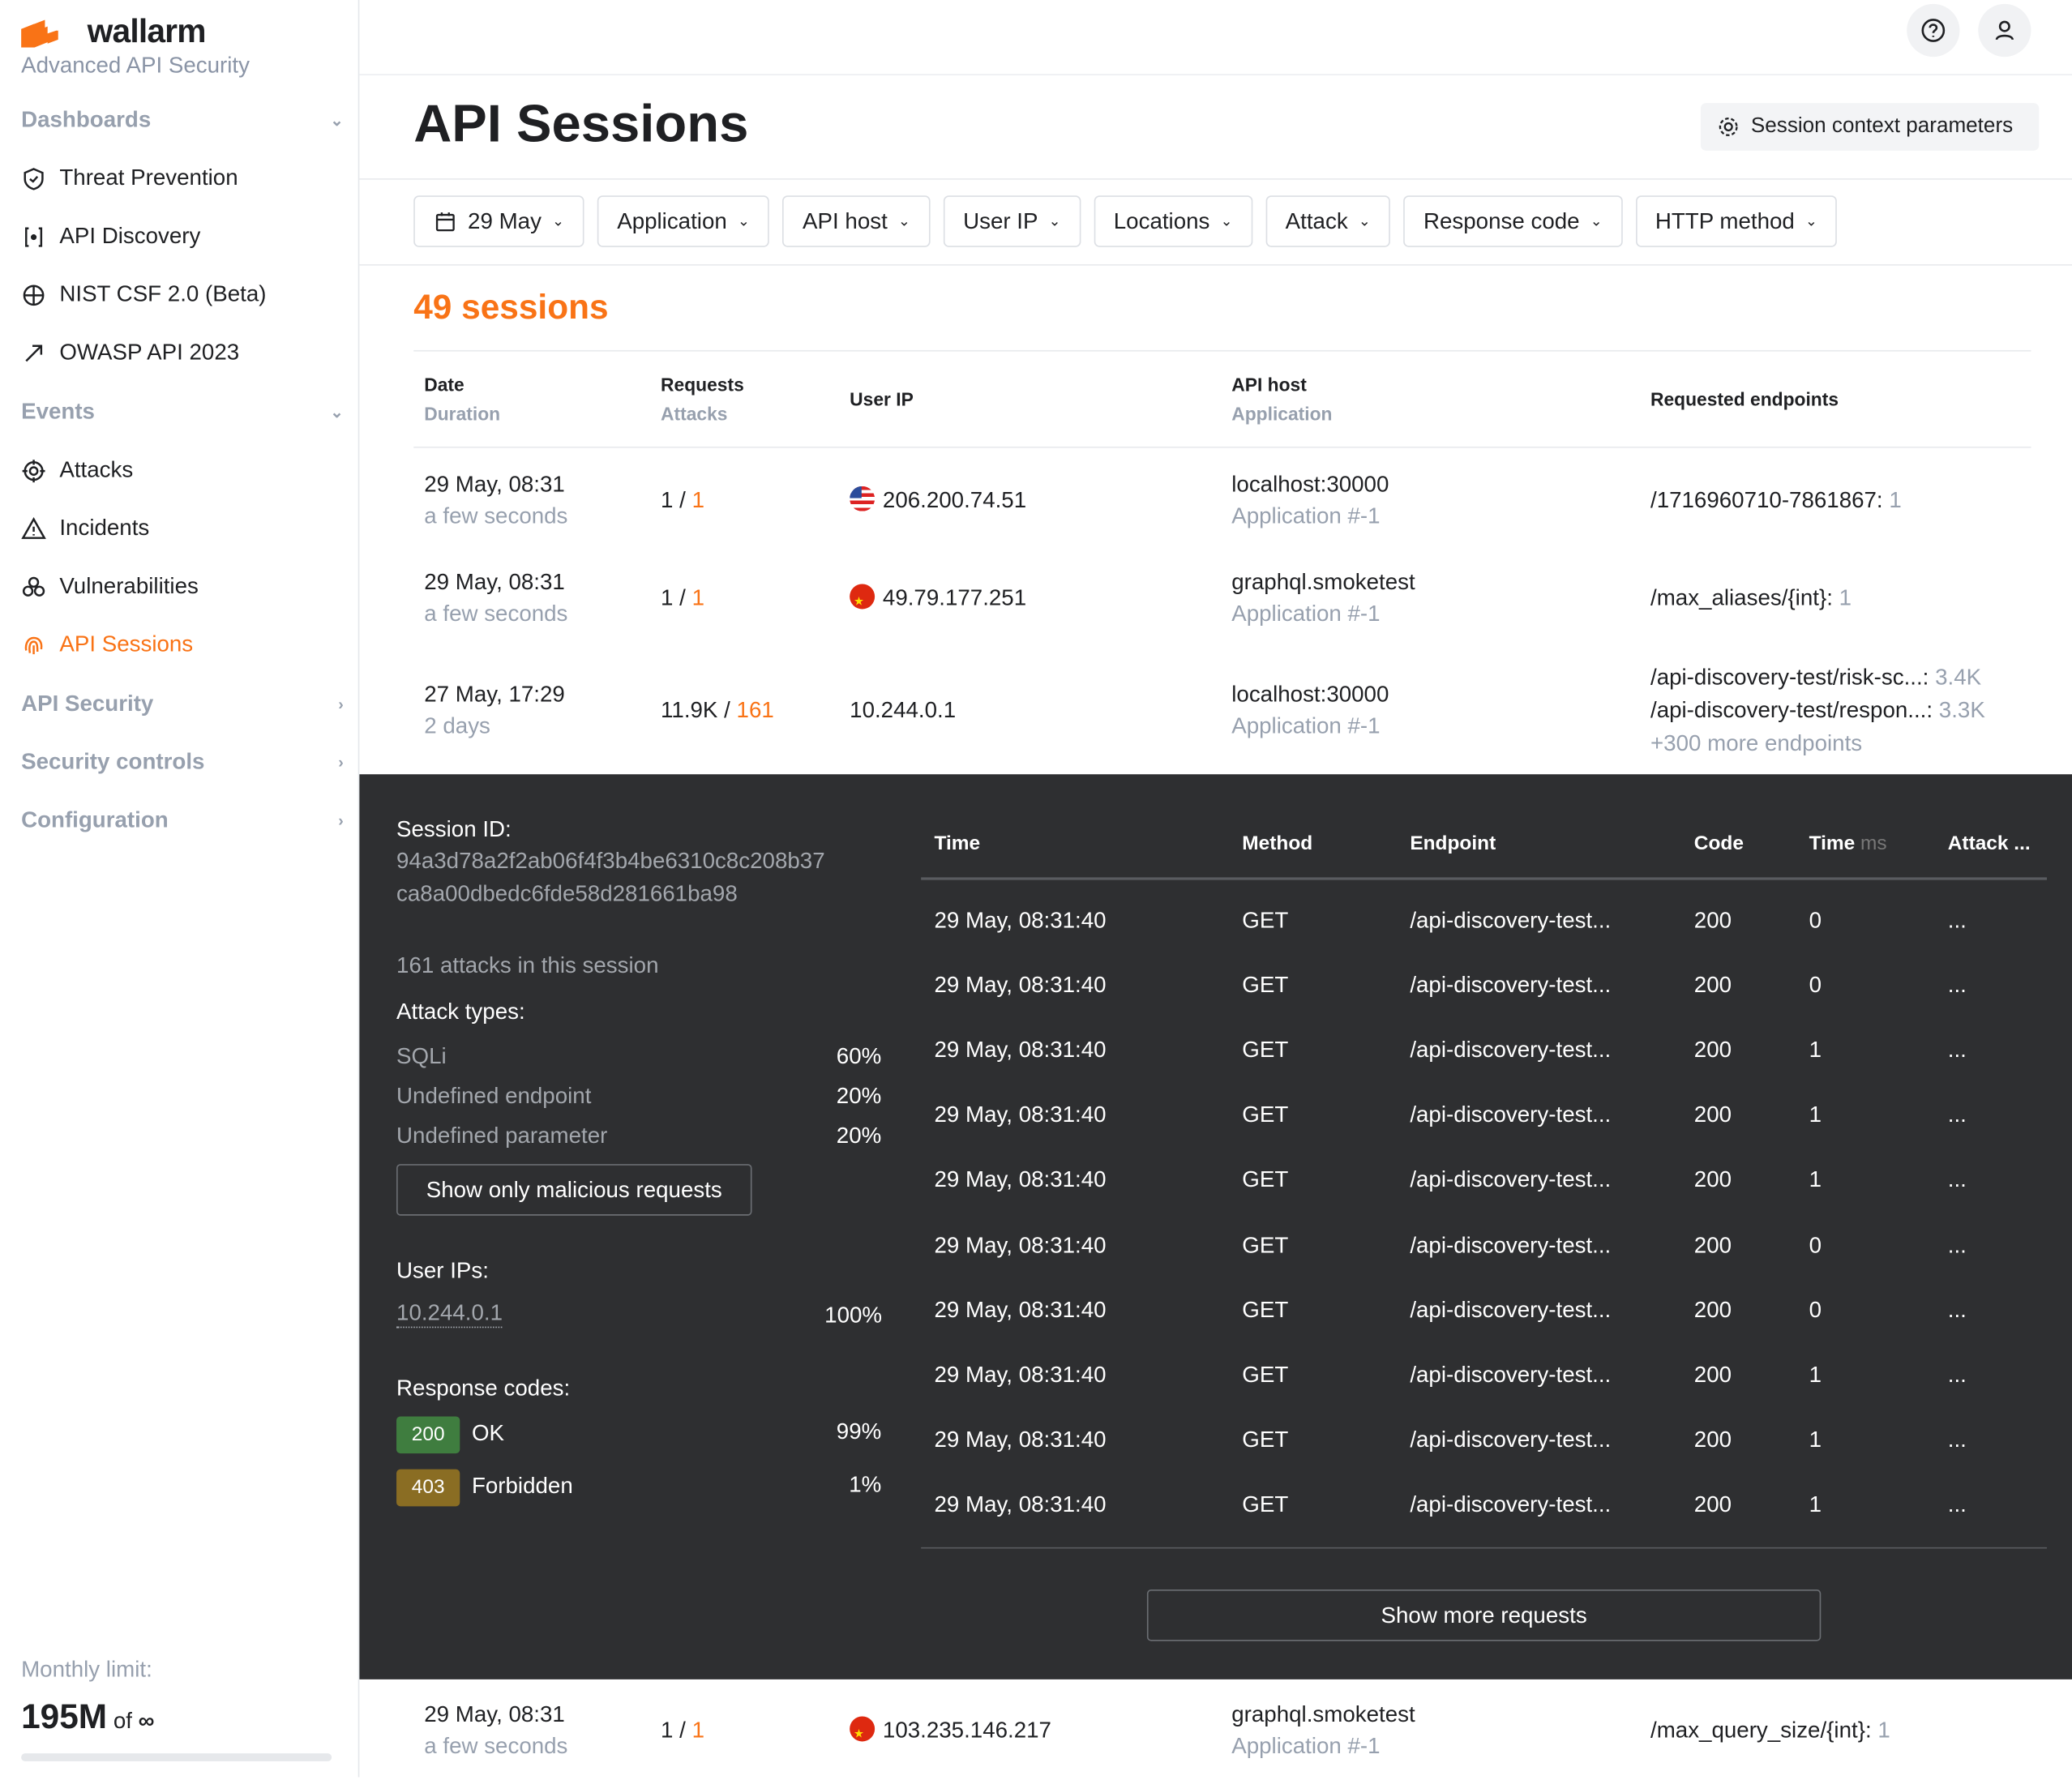 This screenshot has height=1780, width=2072. What do you see at coordinates (1278, 843) in the screenshot?
I see `req-col-method: Method` at bounding box center [1278, 843].